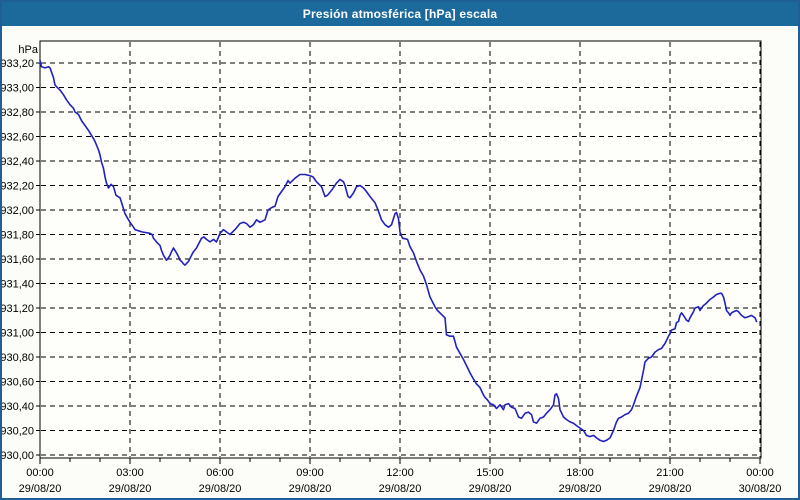 The height and width of the screenshot is (500, 800). Describe the element at coordinates (18, 358) in the screenshot. I see `y-axis-tick-label: 930,80` at that location.